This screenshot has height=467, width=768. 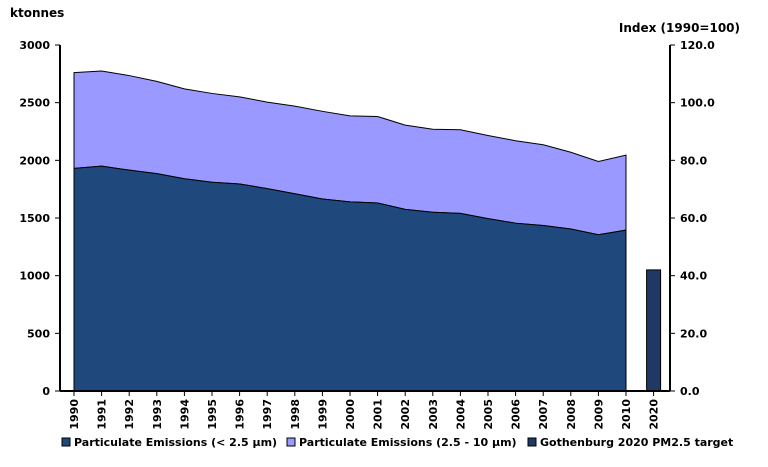 I want to click on x-tick-label: 1997, so click(x=267, y=414).